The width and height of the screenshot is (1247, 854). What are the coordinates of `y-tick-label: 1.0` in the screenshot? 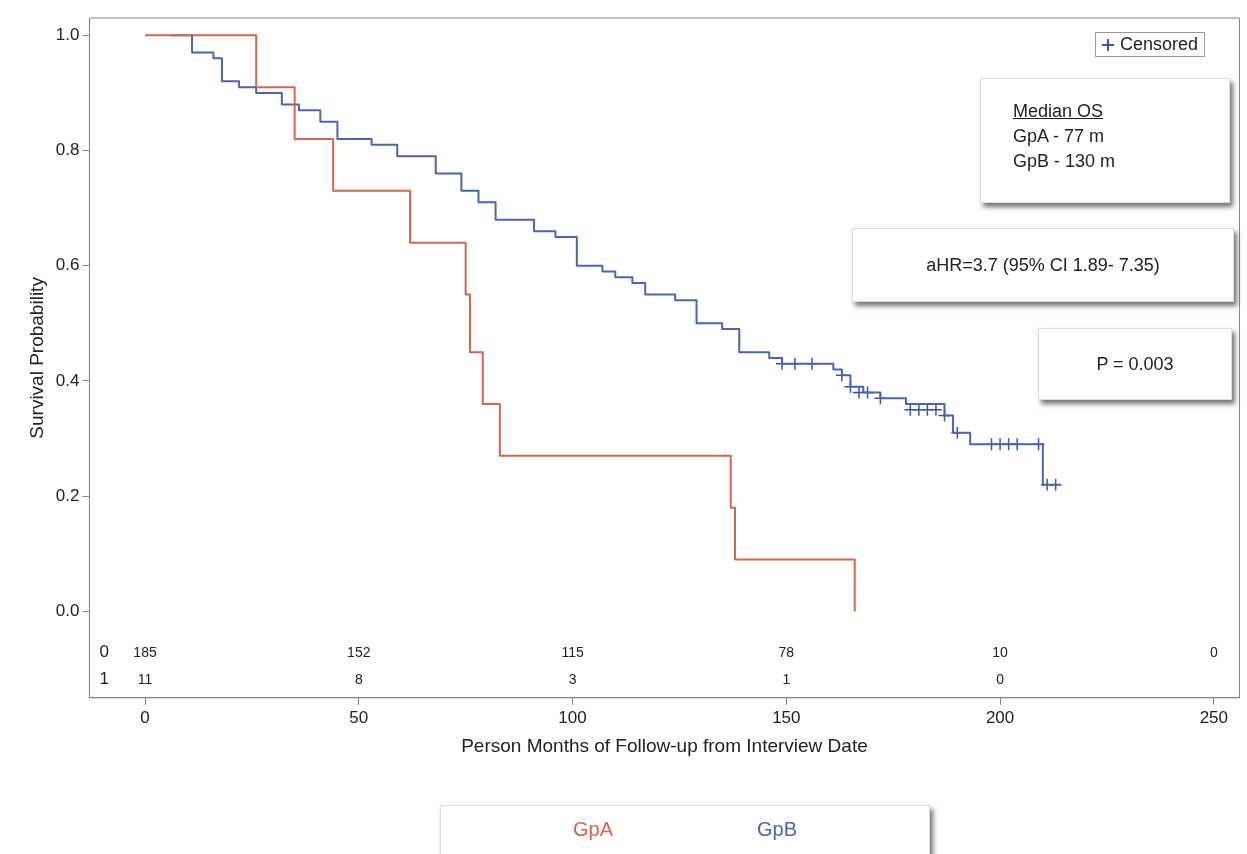 It's located at (67, 34).